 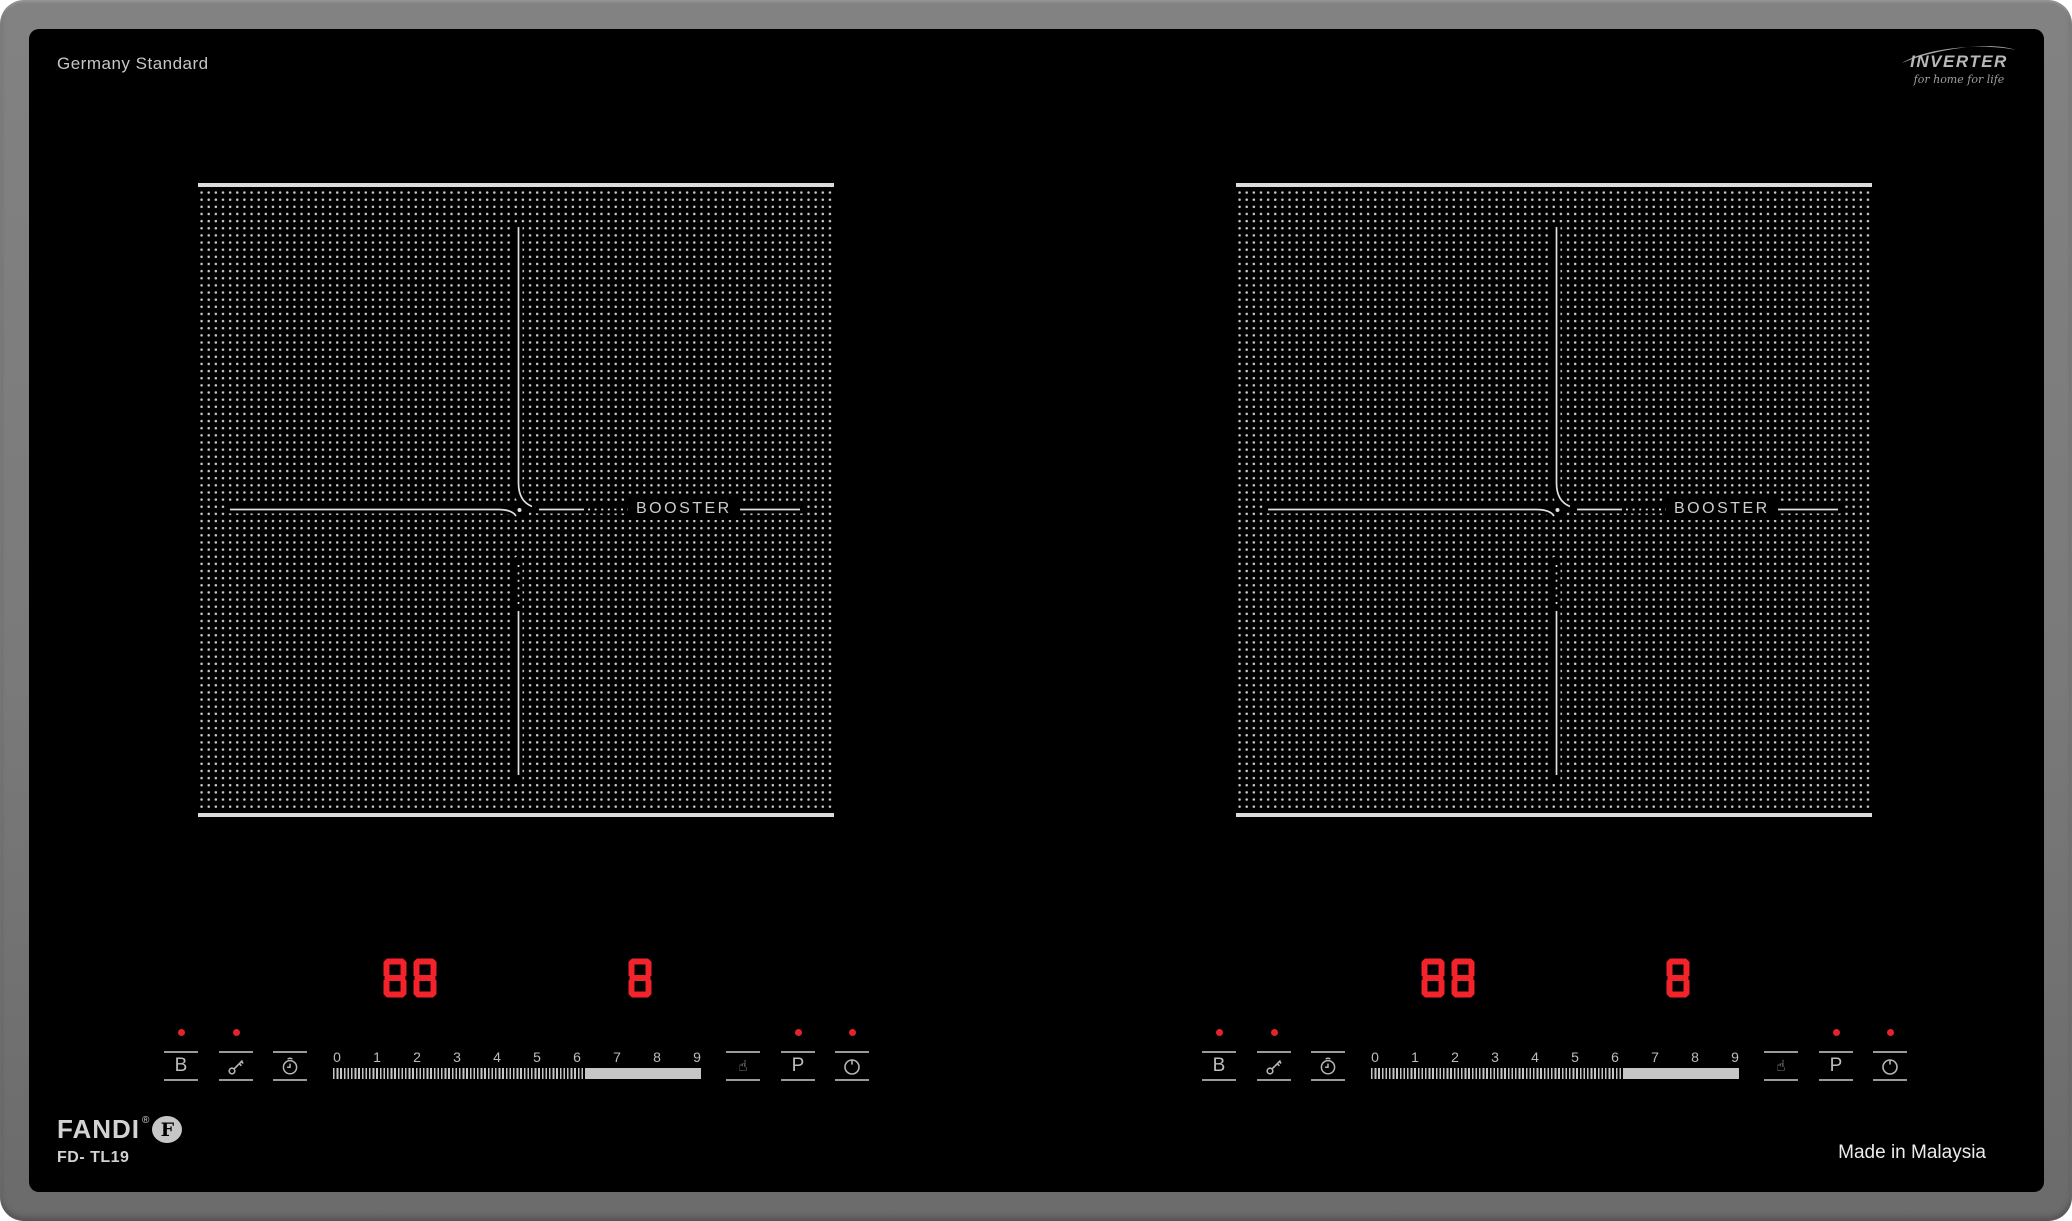 I want to click on inverter-tagline: for home for life, so click(x=1959, y=79).